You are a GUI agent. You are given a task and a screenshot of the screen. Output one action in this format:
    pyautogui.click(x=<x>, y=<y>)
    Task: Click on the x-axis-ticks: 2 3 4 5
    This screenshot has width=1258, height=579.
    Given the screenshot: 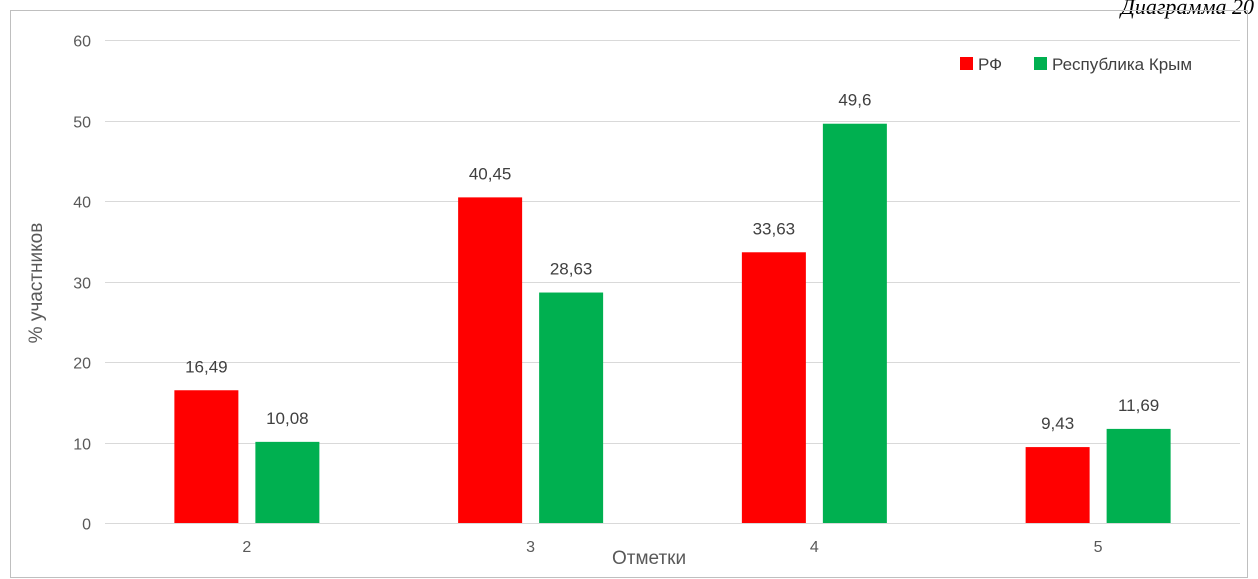 What is the action you would take?
    pyautogui.click(x=672, y=547)
    